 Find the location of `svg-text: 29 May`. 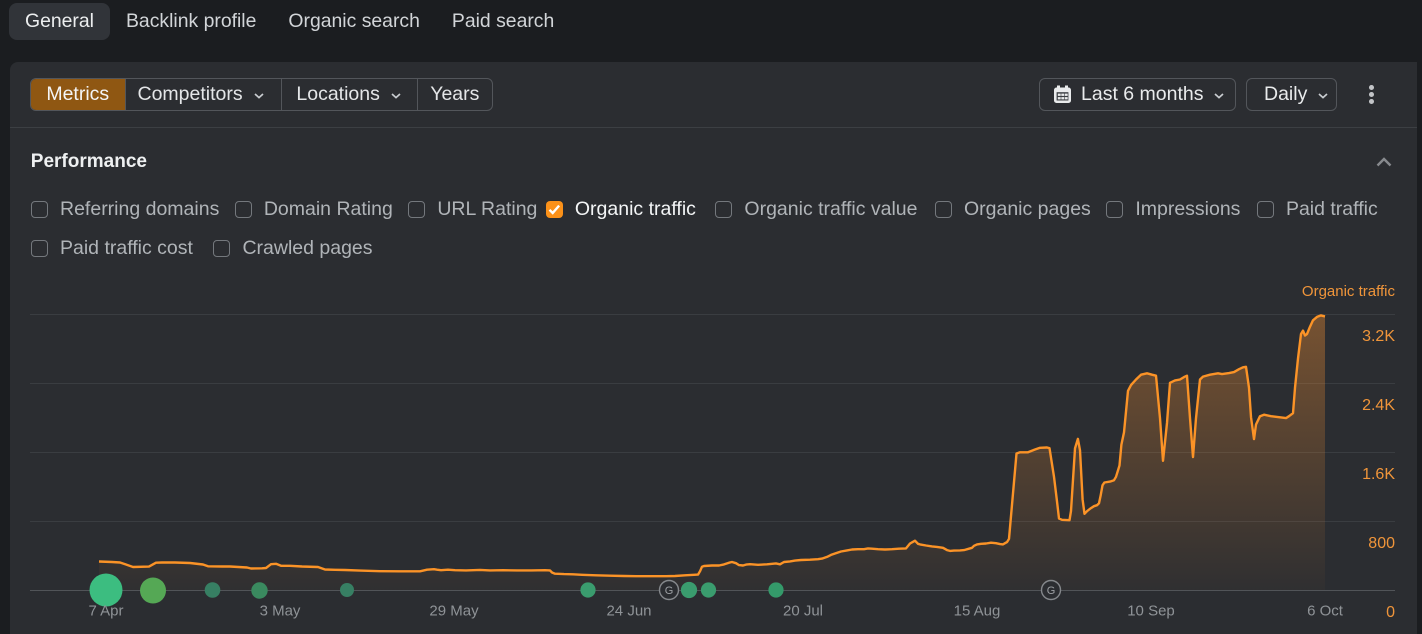

svg-text: 29 May is located at coordinates (454, 611).